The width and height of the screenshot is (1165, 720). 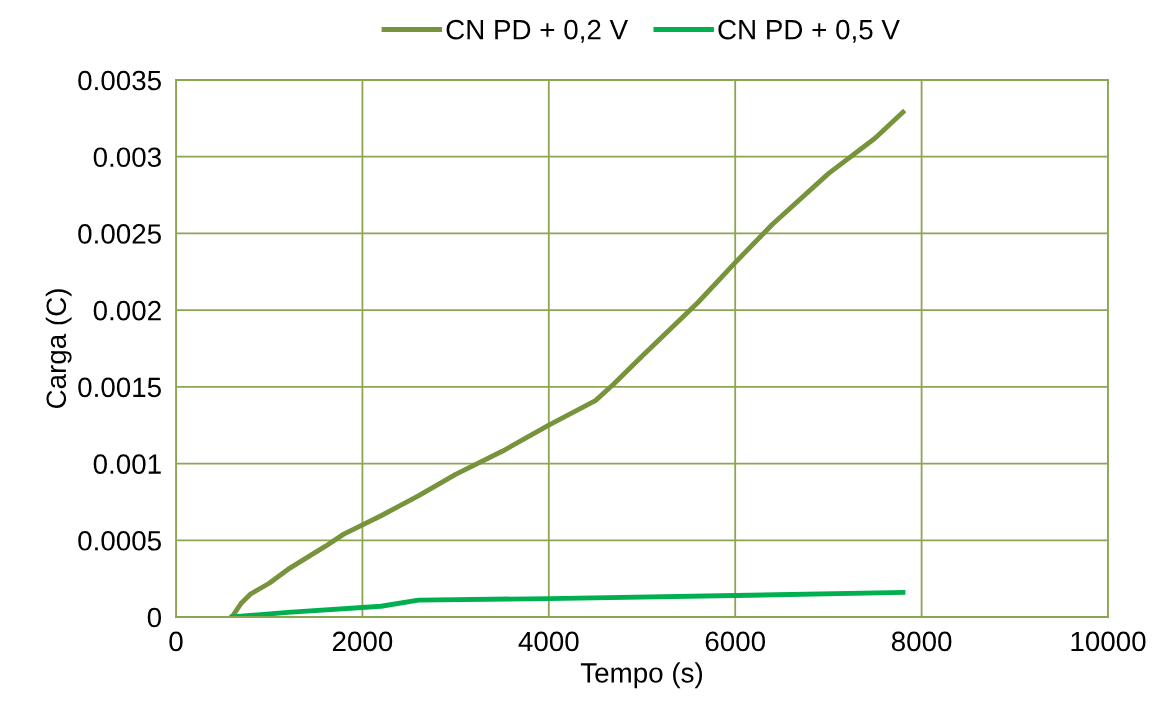 What do you see at coordinates (119, 234) in the screenshot?
I see `y-tick-label: 0.0025` at bounding box center [119, 234].